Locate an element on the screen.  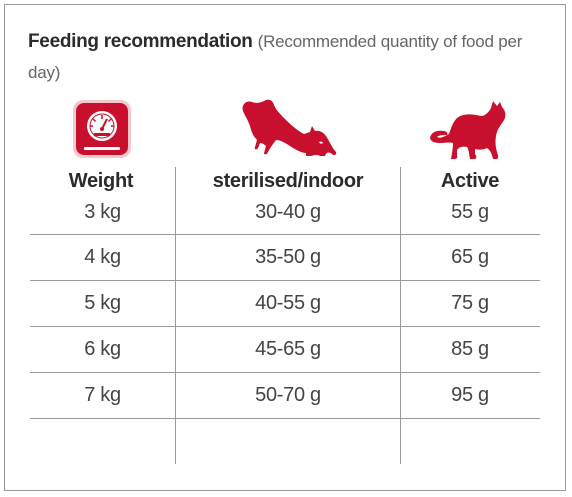
weight-cell: 3 kg is located at coordinates (102, 212).